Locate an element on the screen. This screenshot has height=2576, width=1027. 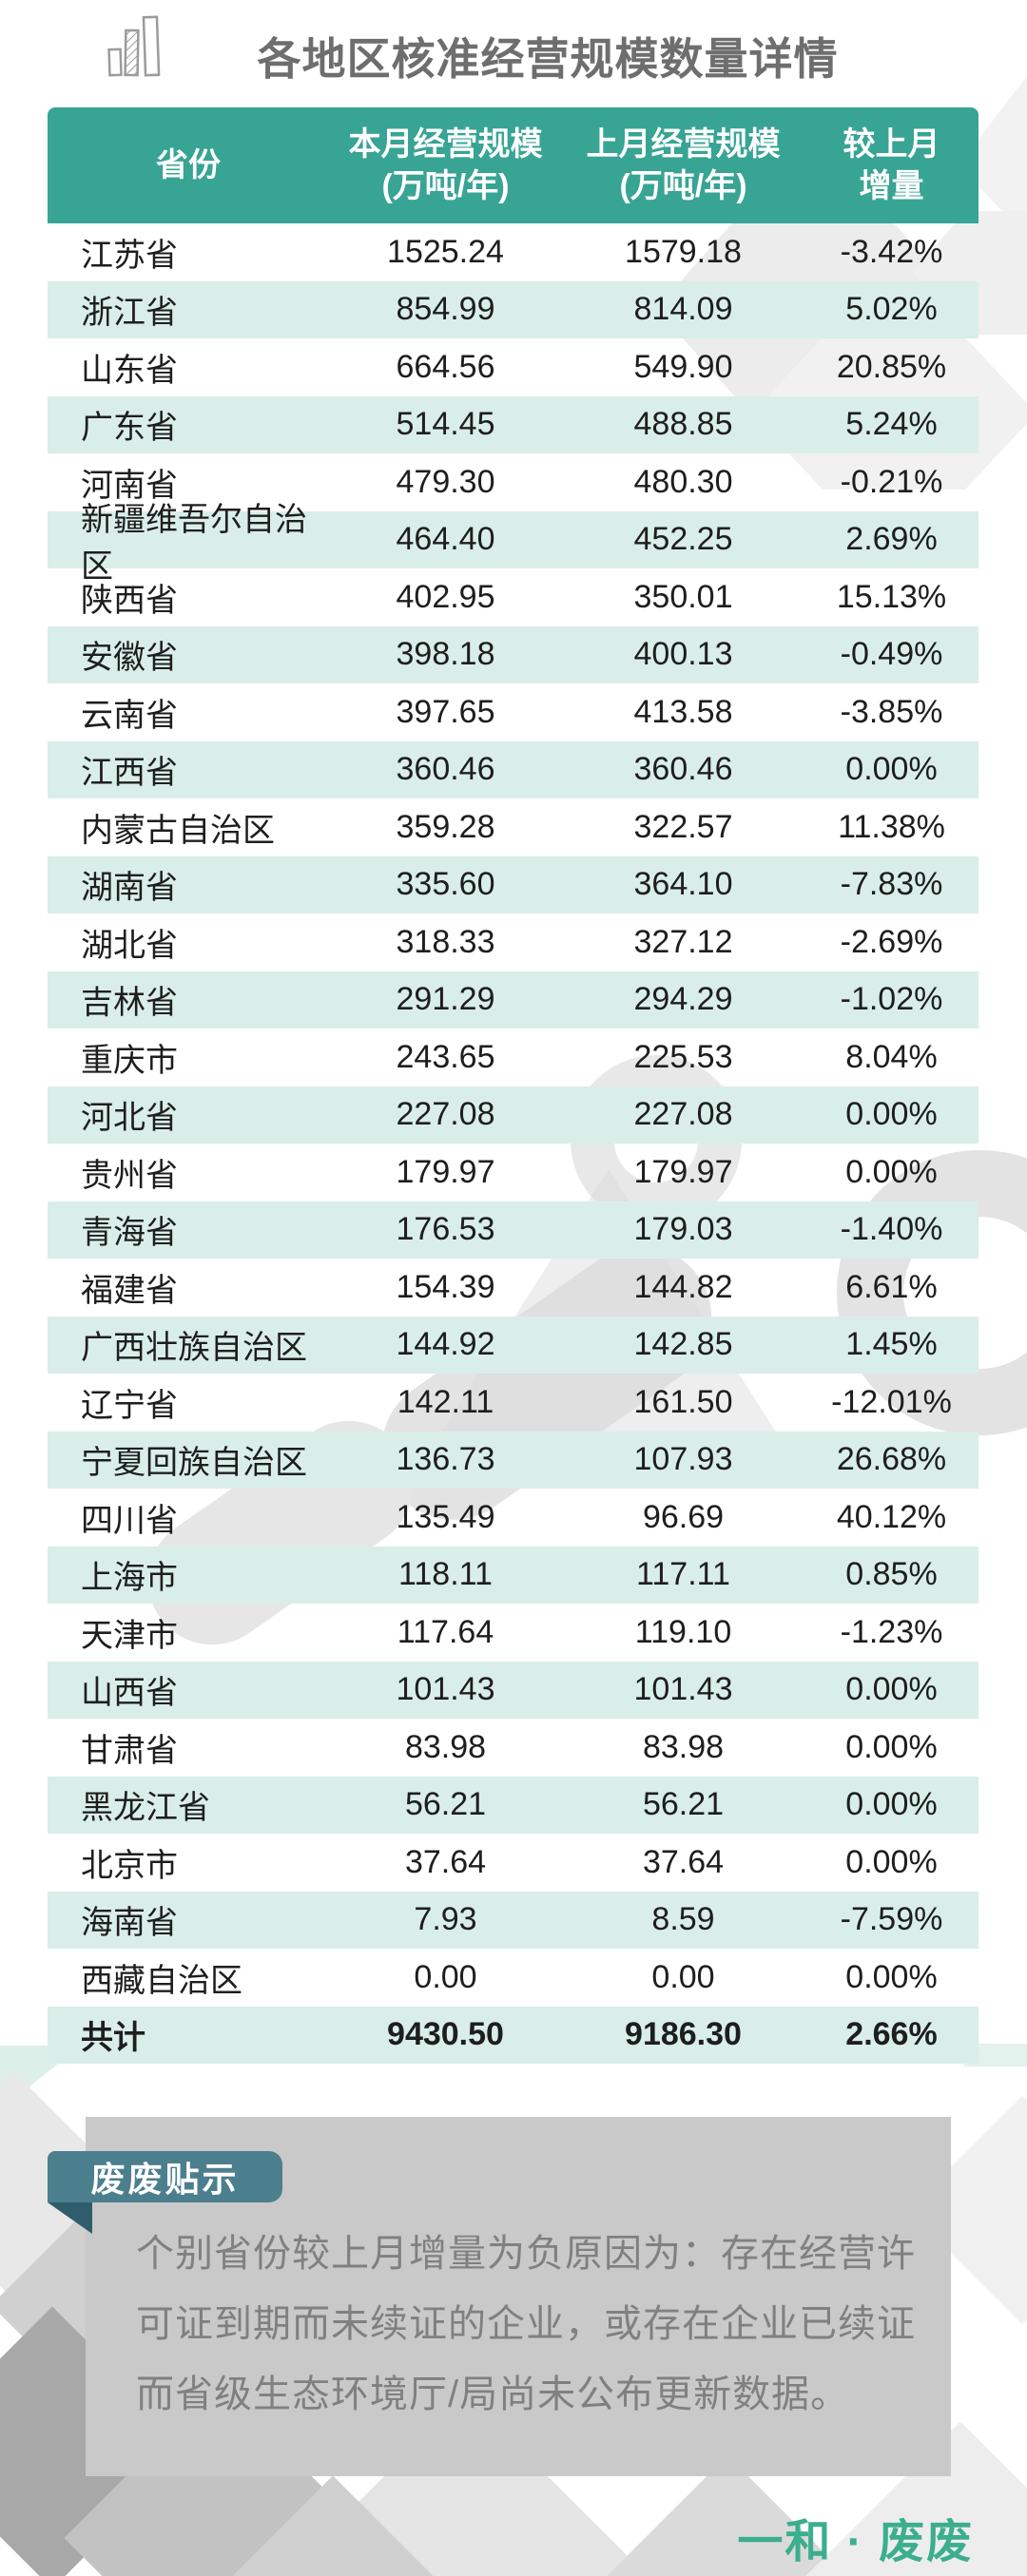
previous-month-cell: 83.98 is located at coordinates (683, 1747).